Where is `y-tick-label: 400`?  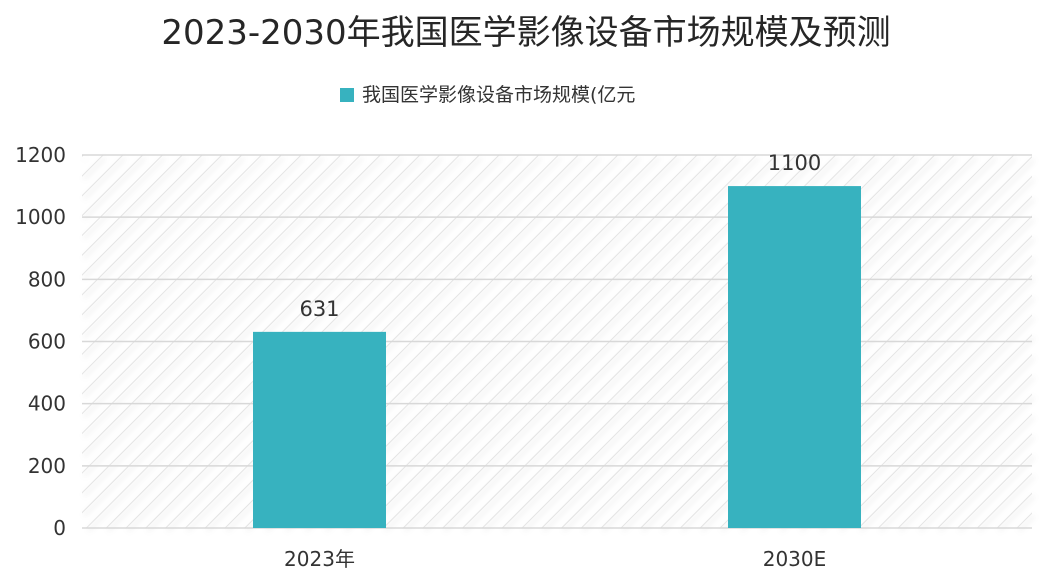
y-tick-label: 400 is located at coordinates (47, 404).